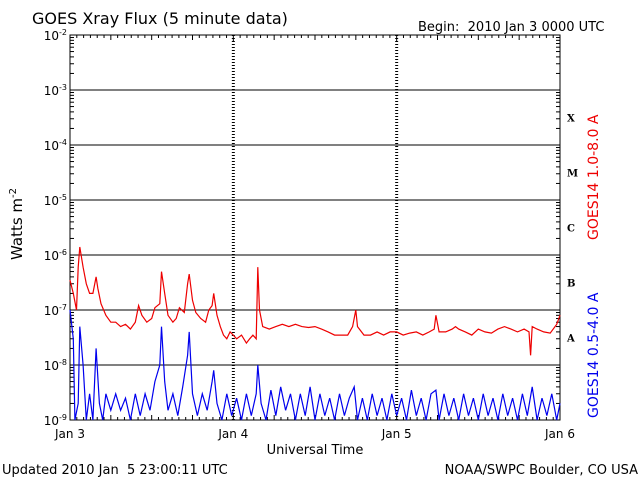 The image size is (640, 480). What do you see at coordinates (55, 228) in the screenshot?
I see `y-tick-labels: 10-910-810-710-610-510-410-310-2` at bounding box center [55, 228].